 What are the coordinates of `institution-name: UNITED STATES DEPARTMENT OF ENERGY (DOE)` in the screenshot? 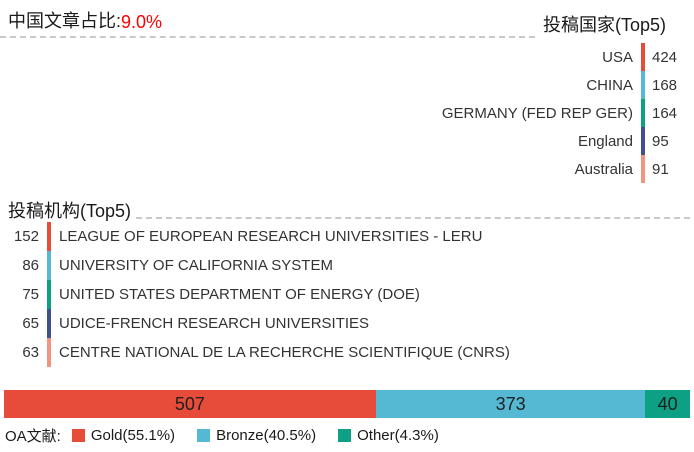 It's located at (239, 294).